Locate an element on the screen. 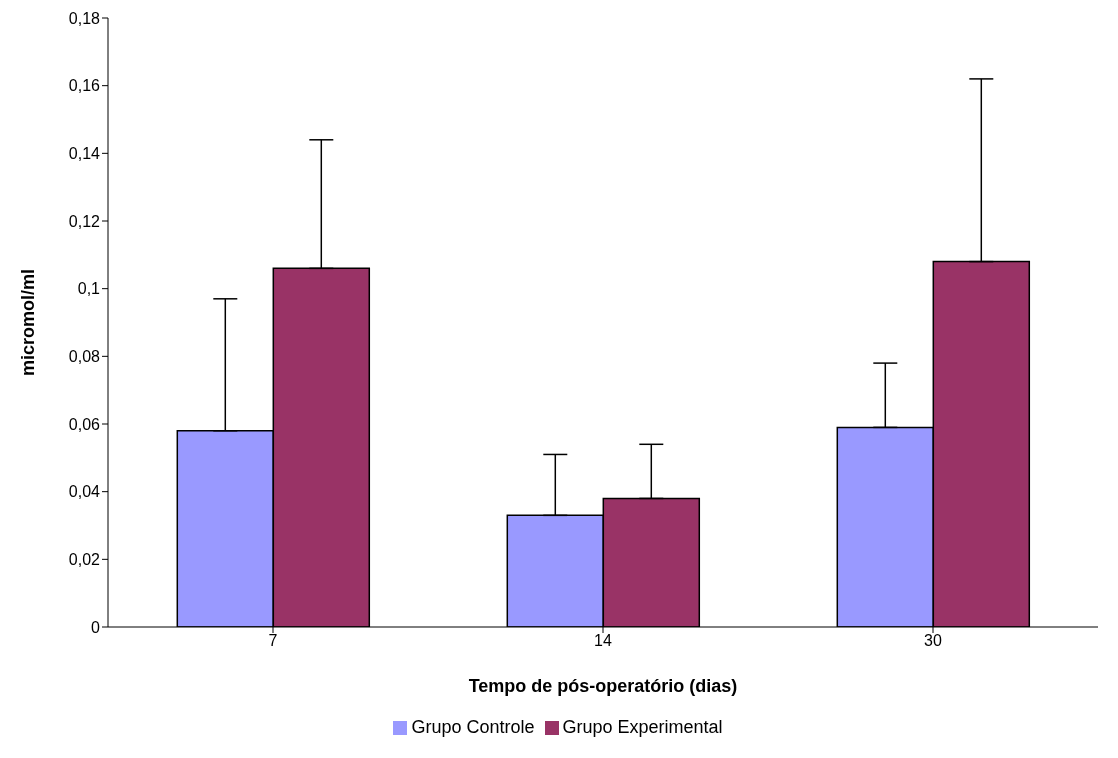 Image resolution: width=1118 pixels, height=758 pixels. x-tick-label: 30 is located at coordinates (933, 641).